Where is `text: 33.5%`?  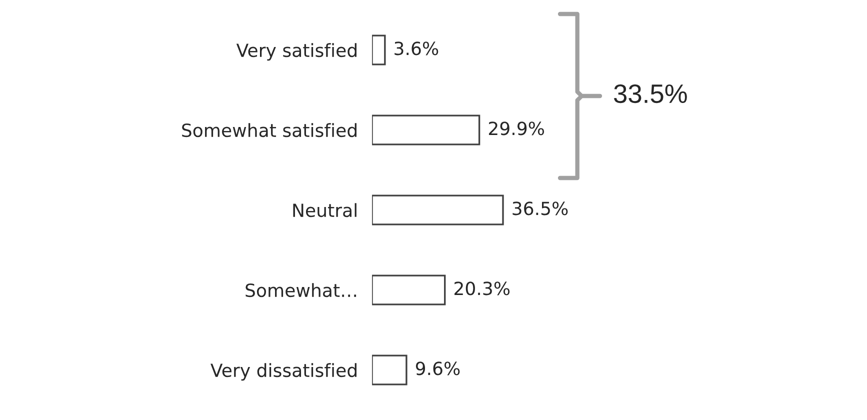 text: 33.5% is located at coordinates (650, 94).